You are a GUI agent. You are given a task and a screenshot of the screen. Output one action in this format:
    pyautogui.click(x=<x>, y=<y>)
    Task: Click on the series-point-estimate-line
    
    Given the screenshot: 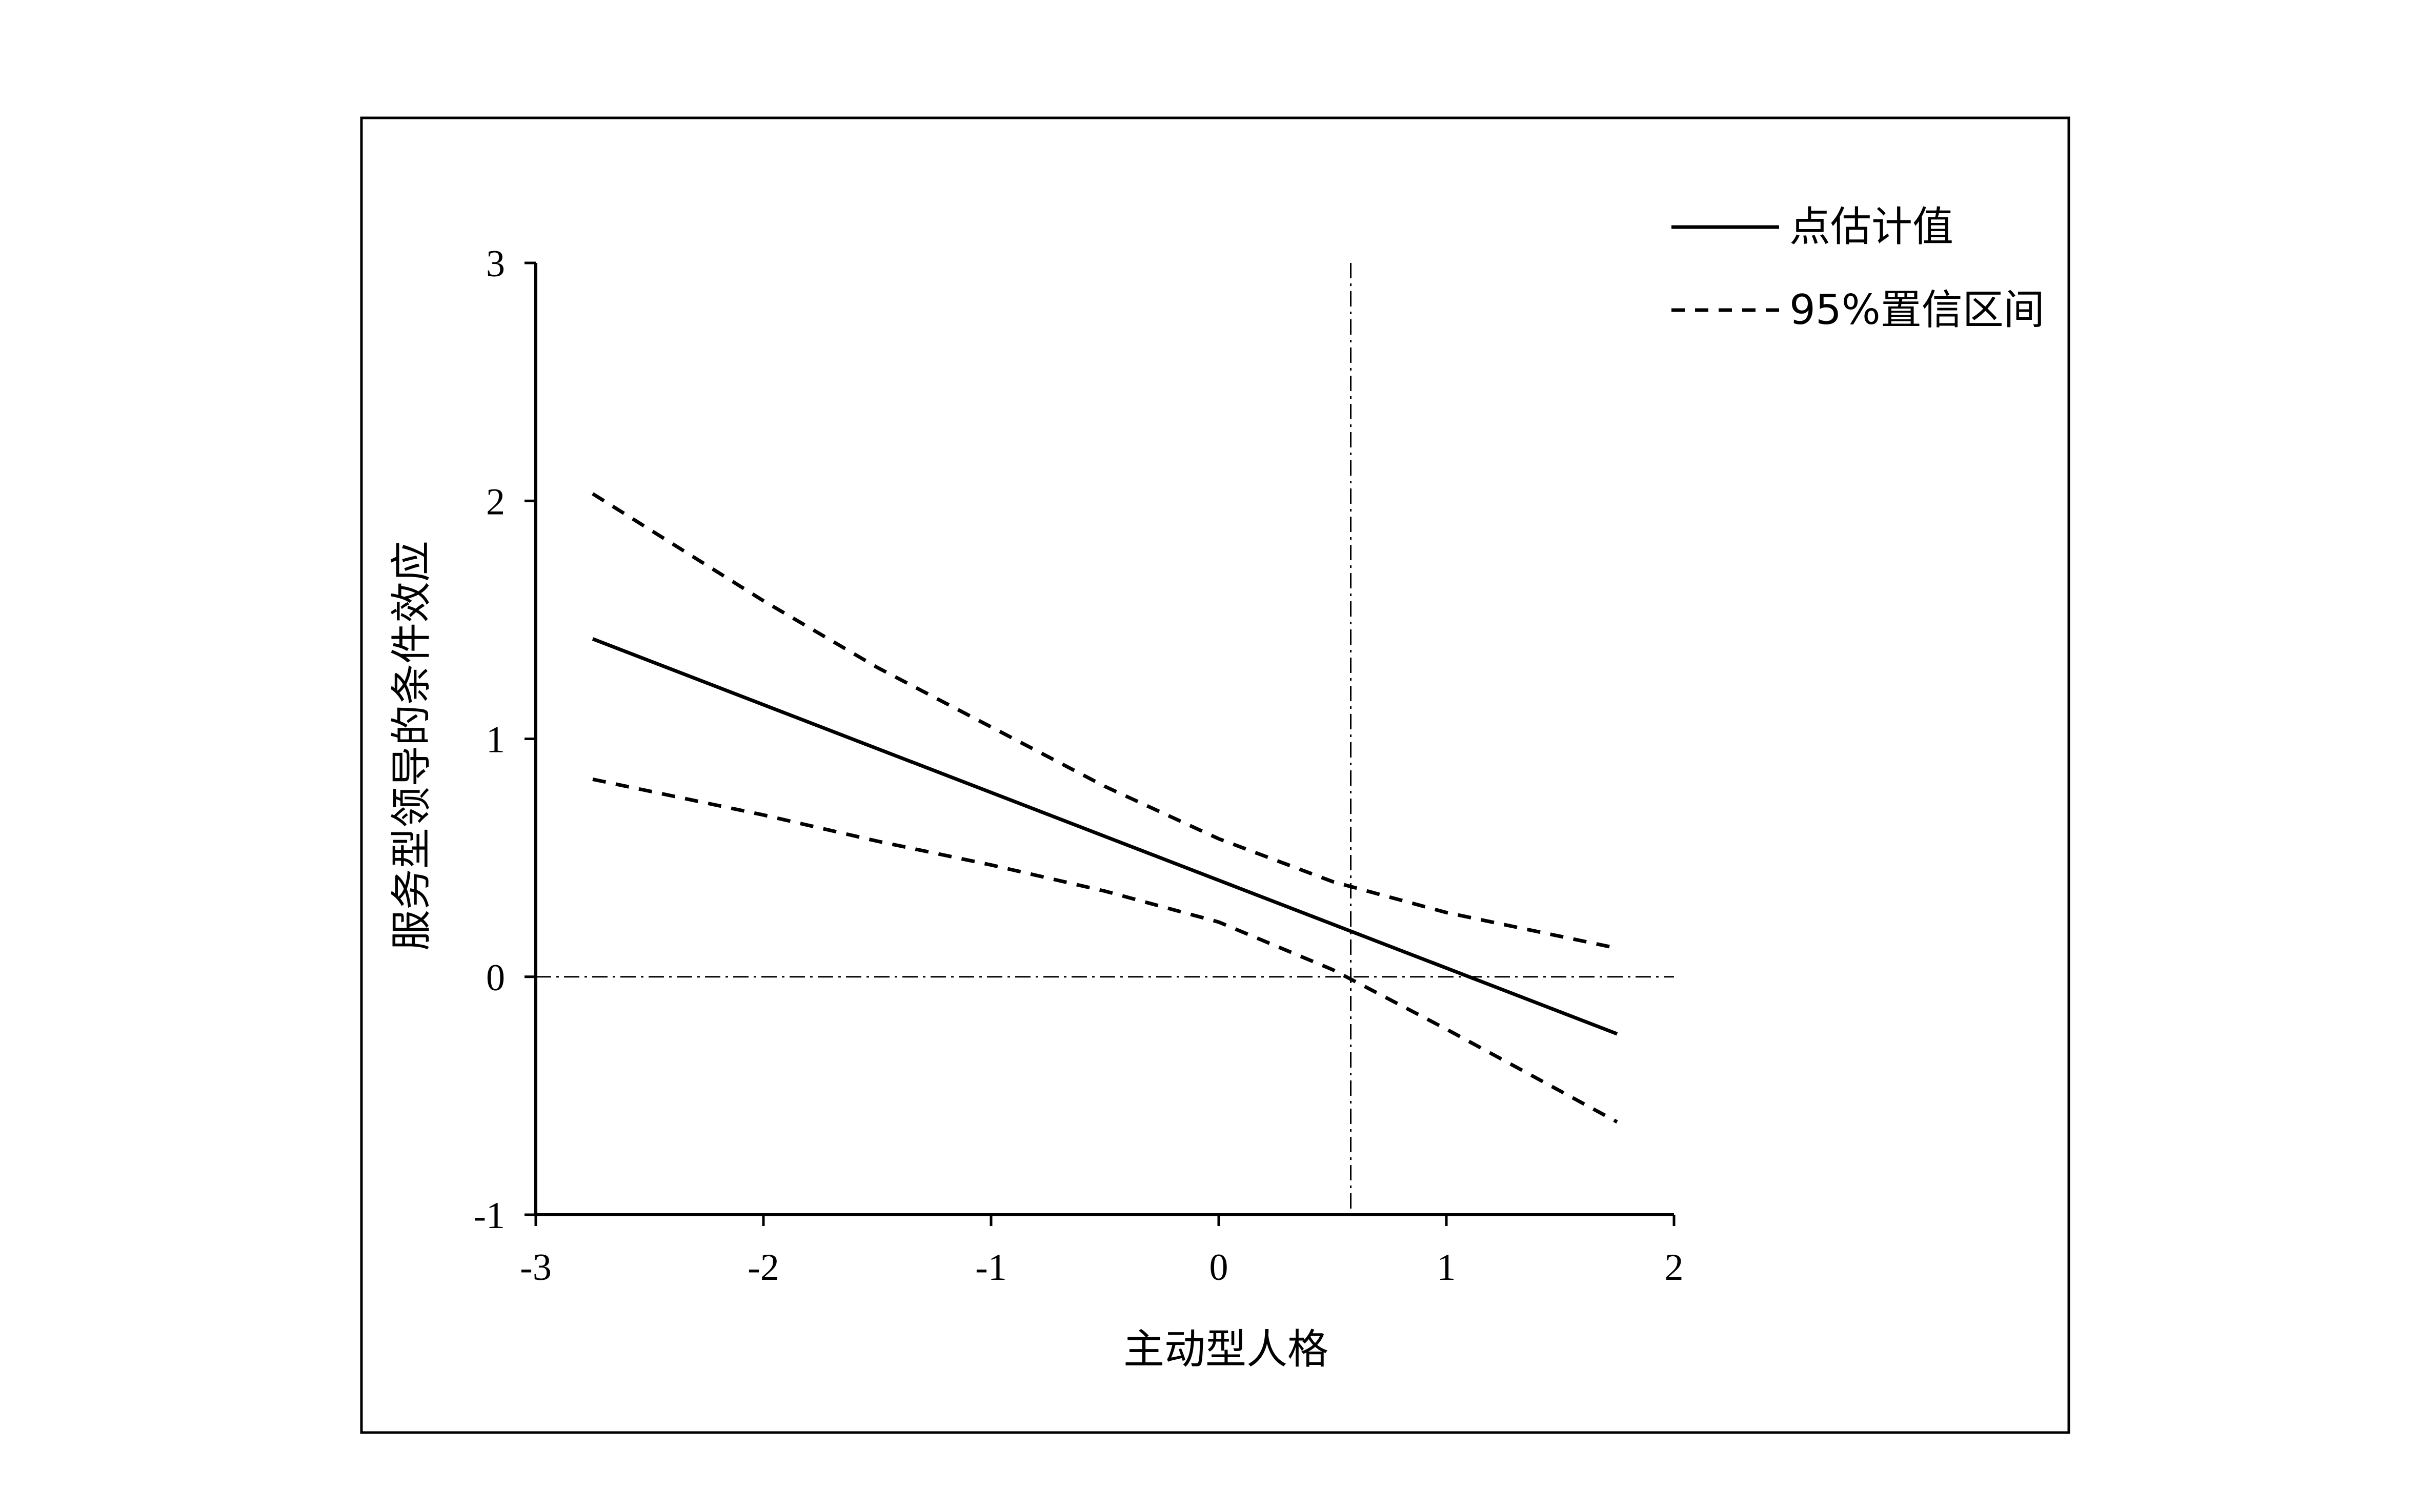 What is the action you would take?
    pyautogui.click(x=1105, y=837)
    